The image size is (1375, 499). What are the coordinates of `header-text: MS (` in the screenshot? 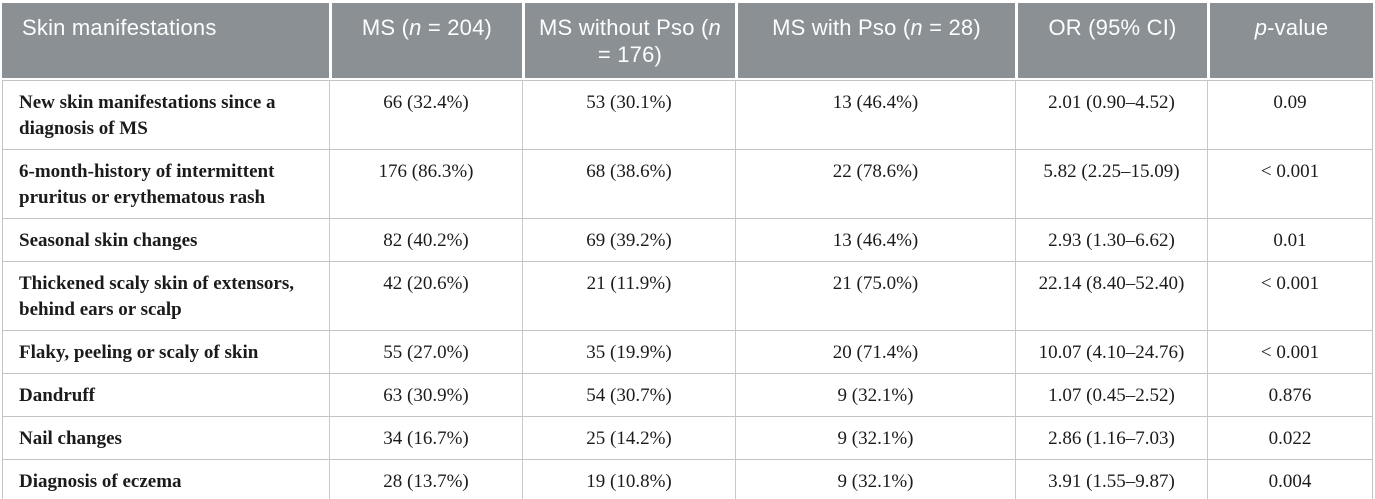 It's located at (385, 27).